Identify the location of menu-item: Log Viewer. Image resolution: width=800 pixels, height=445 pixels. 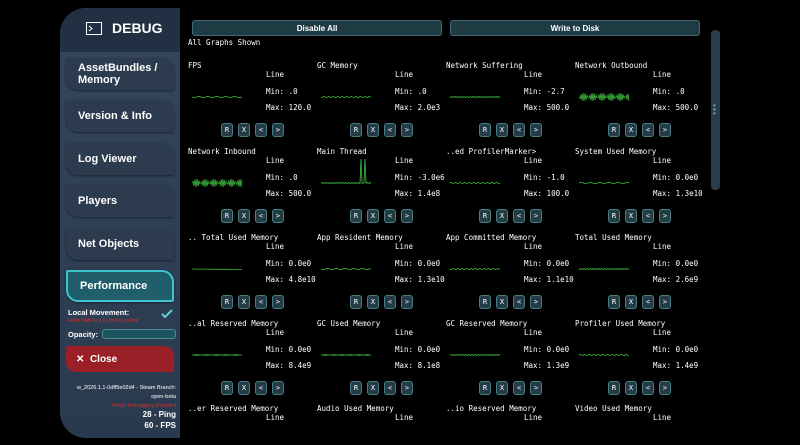
(120, 159).